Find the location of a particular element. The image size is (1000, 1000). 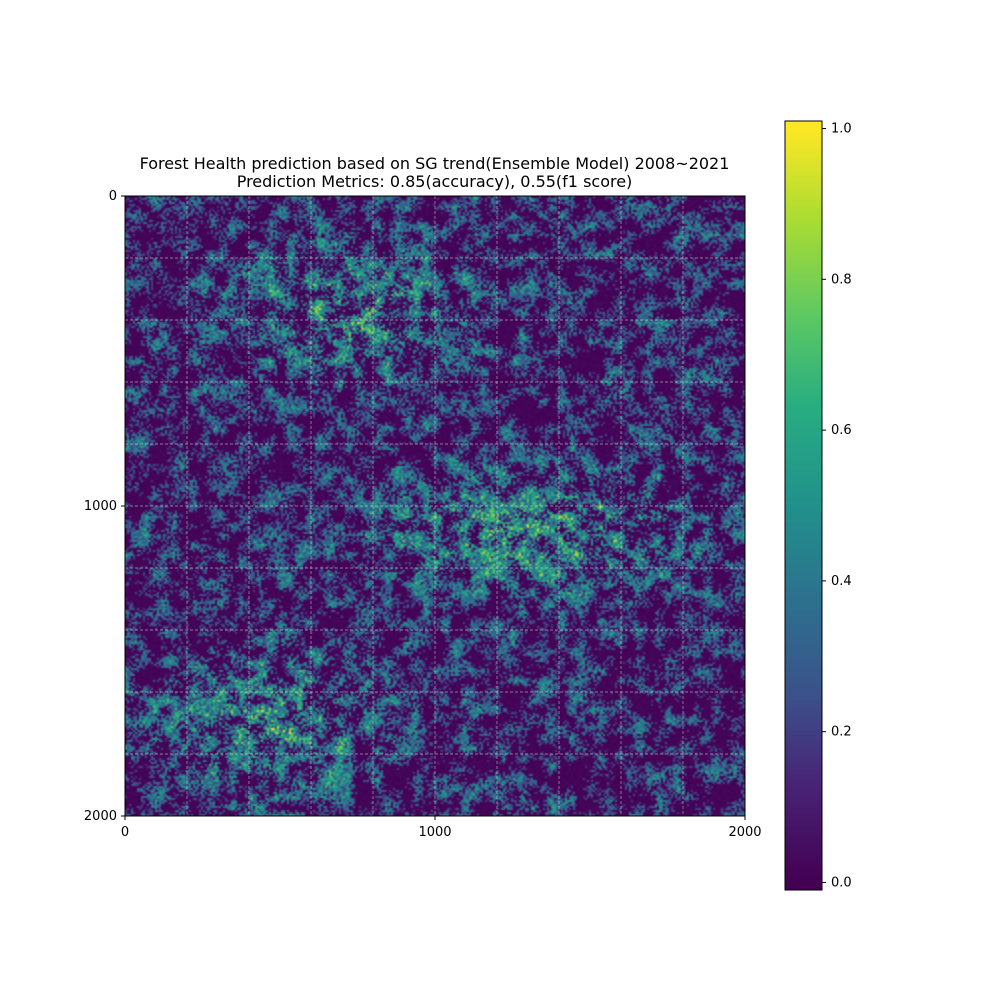

colorbar-tick-label: 1.0 is located at coordinates (841, 129).